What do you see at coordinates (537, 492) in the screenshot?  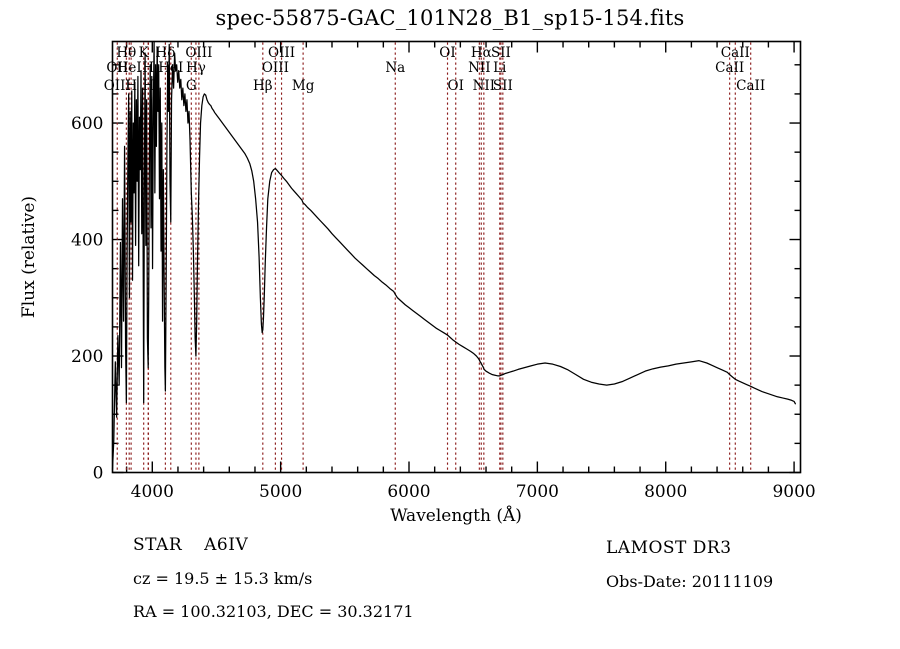 I see `x-tick-label: 7000` at bounding box center [537, 492].